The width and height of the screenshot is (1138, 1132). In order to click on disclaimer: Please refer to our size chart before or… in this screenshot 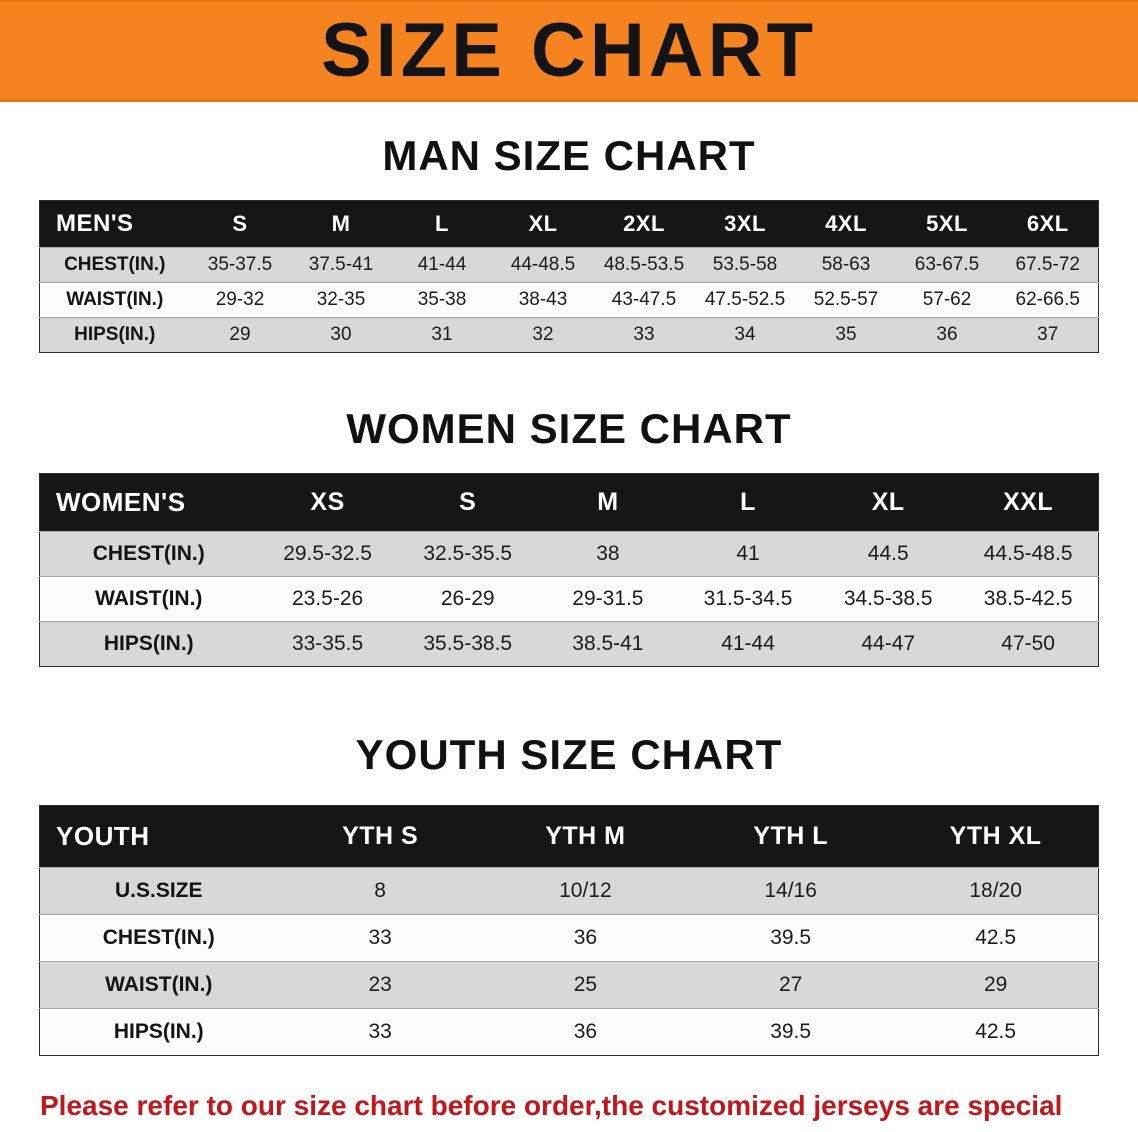, I will do `click(589, 1109)`.